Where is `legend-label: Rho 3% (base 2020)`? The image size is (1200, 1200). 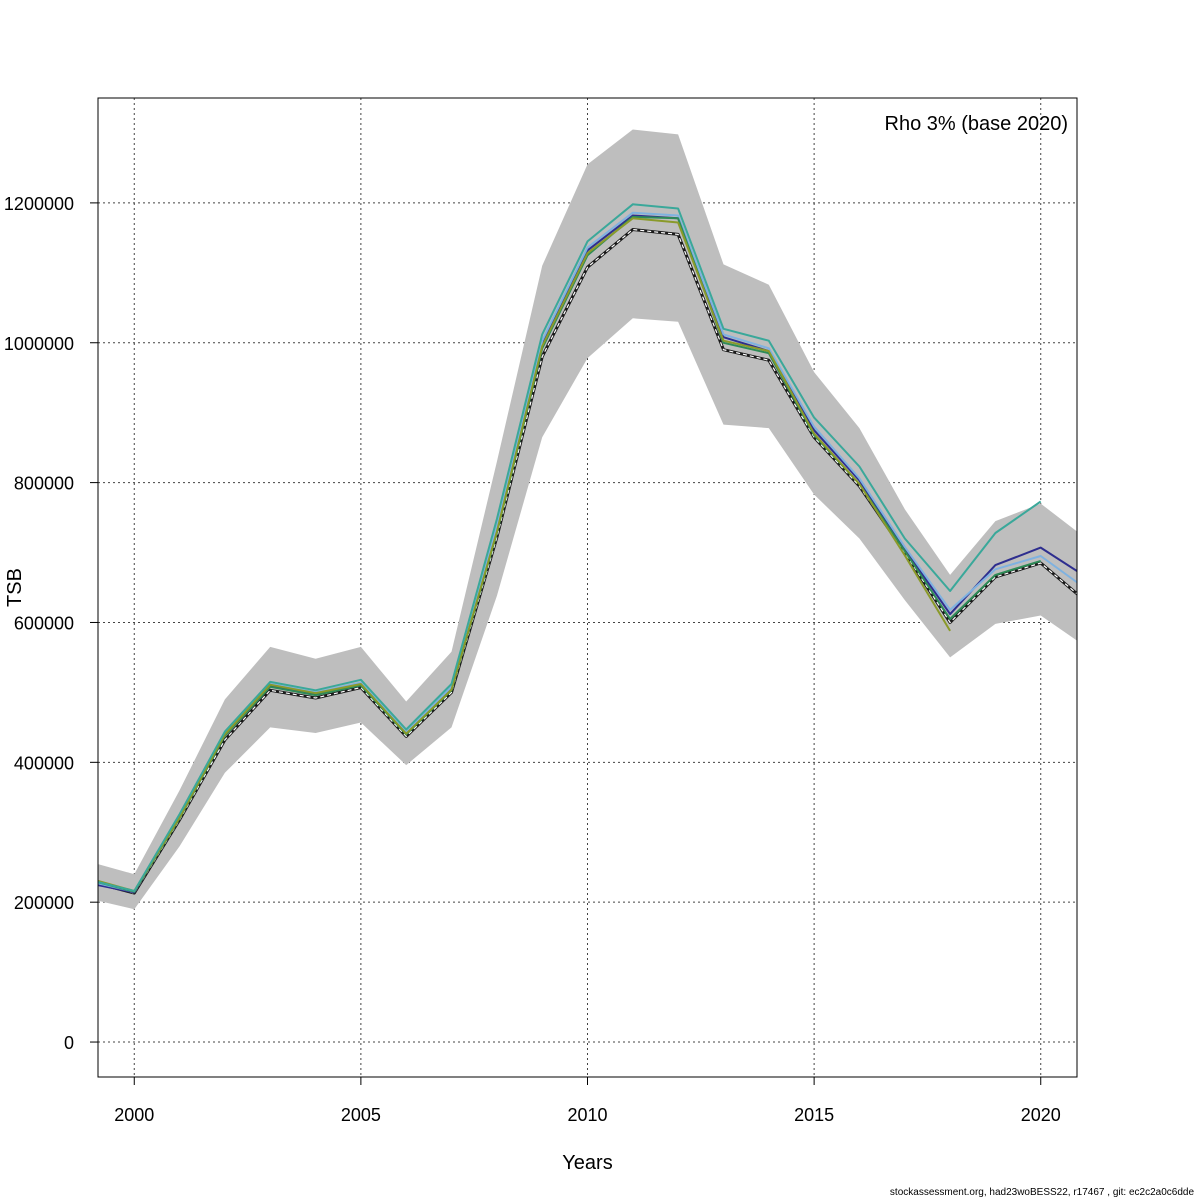
legend-label: Rho 3% (base 2020) is located at coordinates (976, 124).